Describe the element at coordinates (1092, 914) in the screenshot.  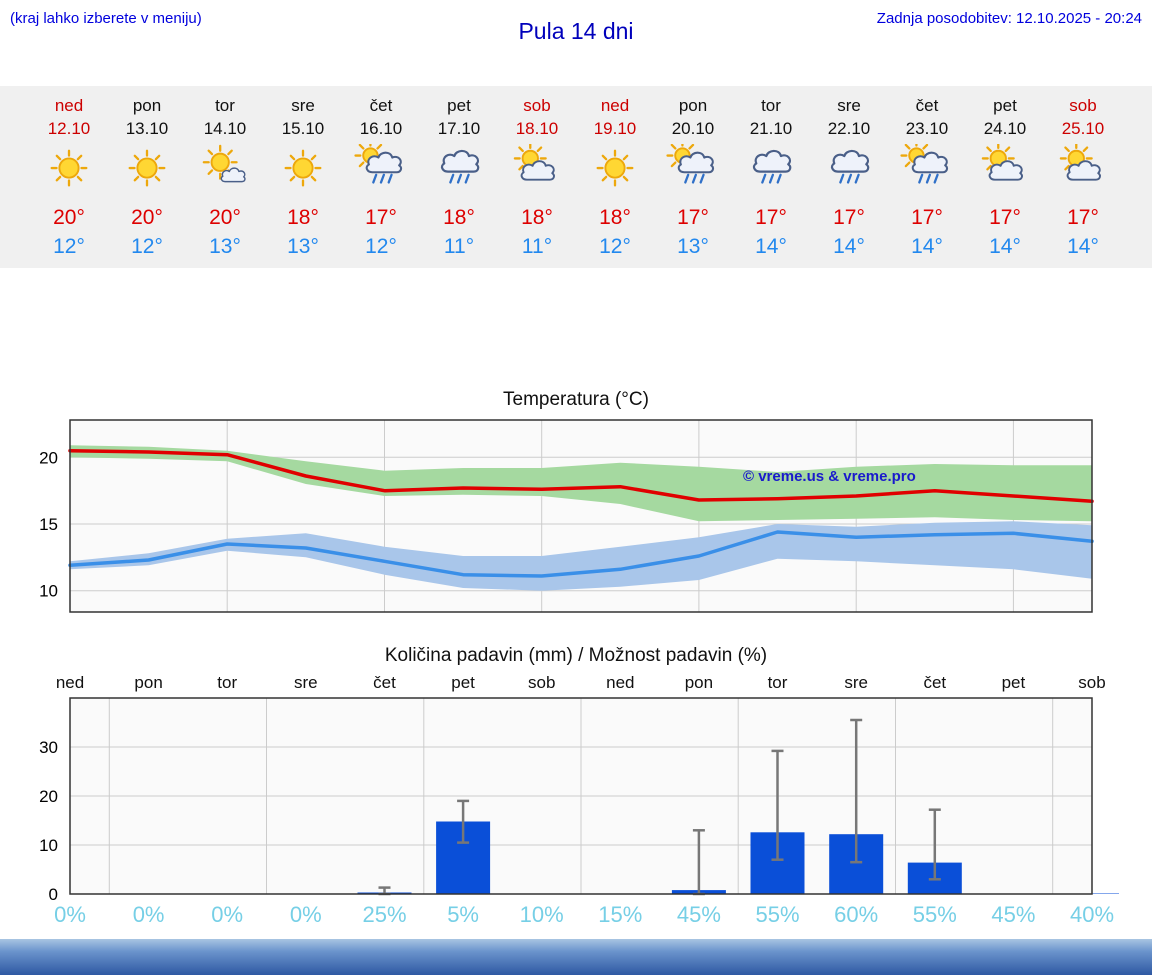
I see `precip-probability: 40%` at that location.